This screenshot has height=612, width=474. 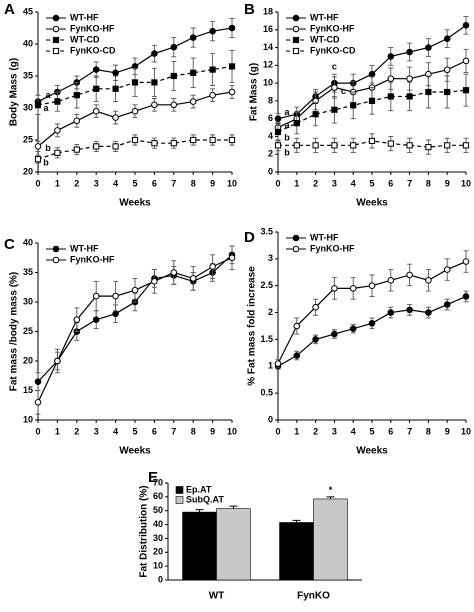 I want to click on legend-label: WT-CD, so click(x=85, y=39).